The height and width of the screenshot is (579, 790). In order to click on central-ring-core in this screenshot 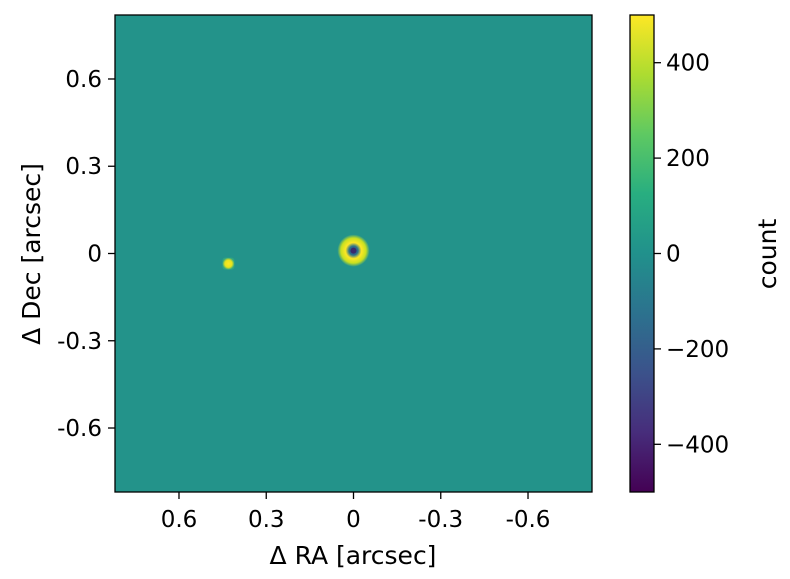, I will do `click(353, 250)`.